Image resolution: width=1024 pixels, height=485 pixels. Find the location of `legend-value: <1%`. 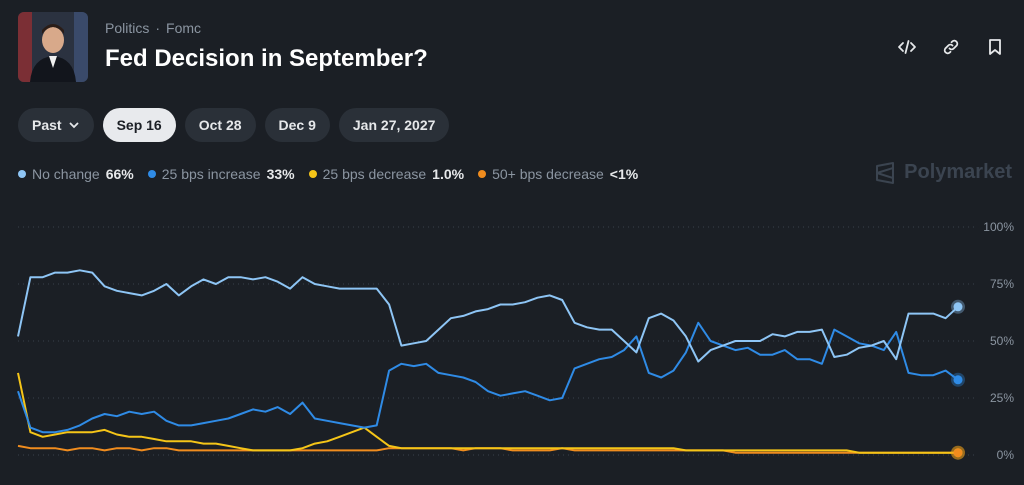

legend-value: <1% is located at coordinates (624, 174).